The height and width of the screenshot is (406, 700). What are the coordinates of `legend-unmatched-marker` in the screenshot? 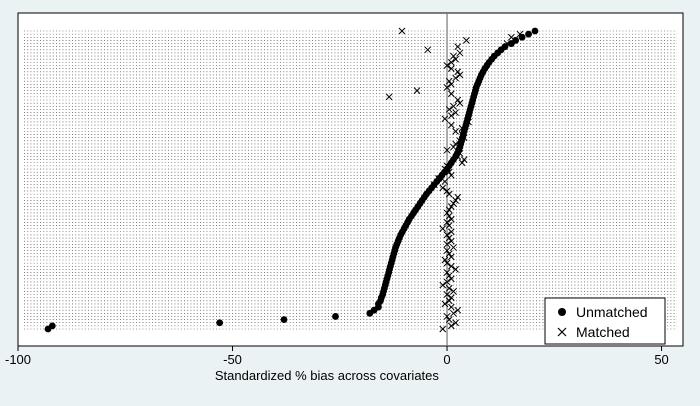 It's located at (562, 312).